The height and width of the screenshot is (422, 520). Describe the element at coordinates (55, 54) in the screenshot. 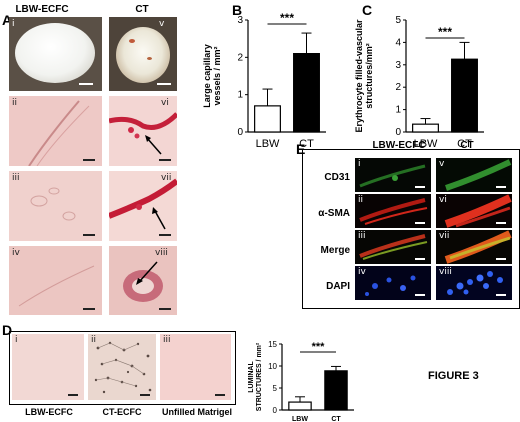

I see `plug-photo-lbw: i` at that location.